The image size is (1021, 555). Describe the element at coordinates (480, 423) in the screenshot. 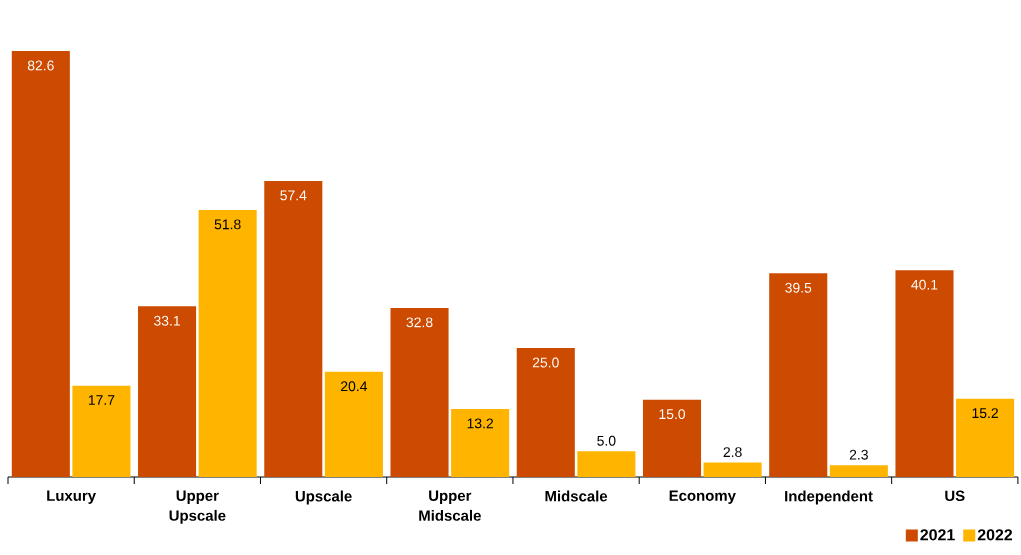

I see `data-label: 13.2` at that location.